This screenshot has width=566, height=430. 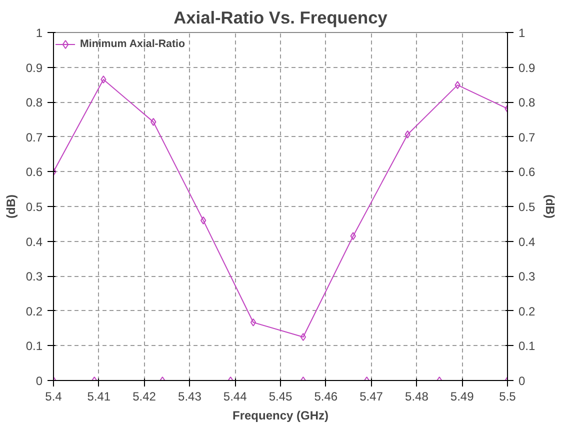 I want to click on y-tick-label: 0.4, so click(x=34, y=241).